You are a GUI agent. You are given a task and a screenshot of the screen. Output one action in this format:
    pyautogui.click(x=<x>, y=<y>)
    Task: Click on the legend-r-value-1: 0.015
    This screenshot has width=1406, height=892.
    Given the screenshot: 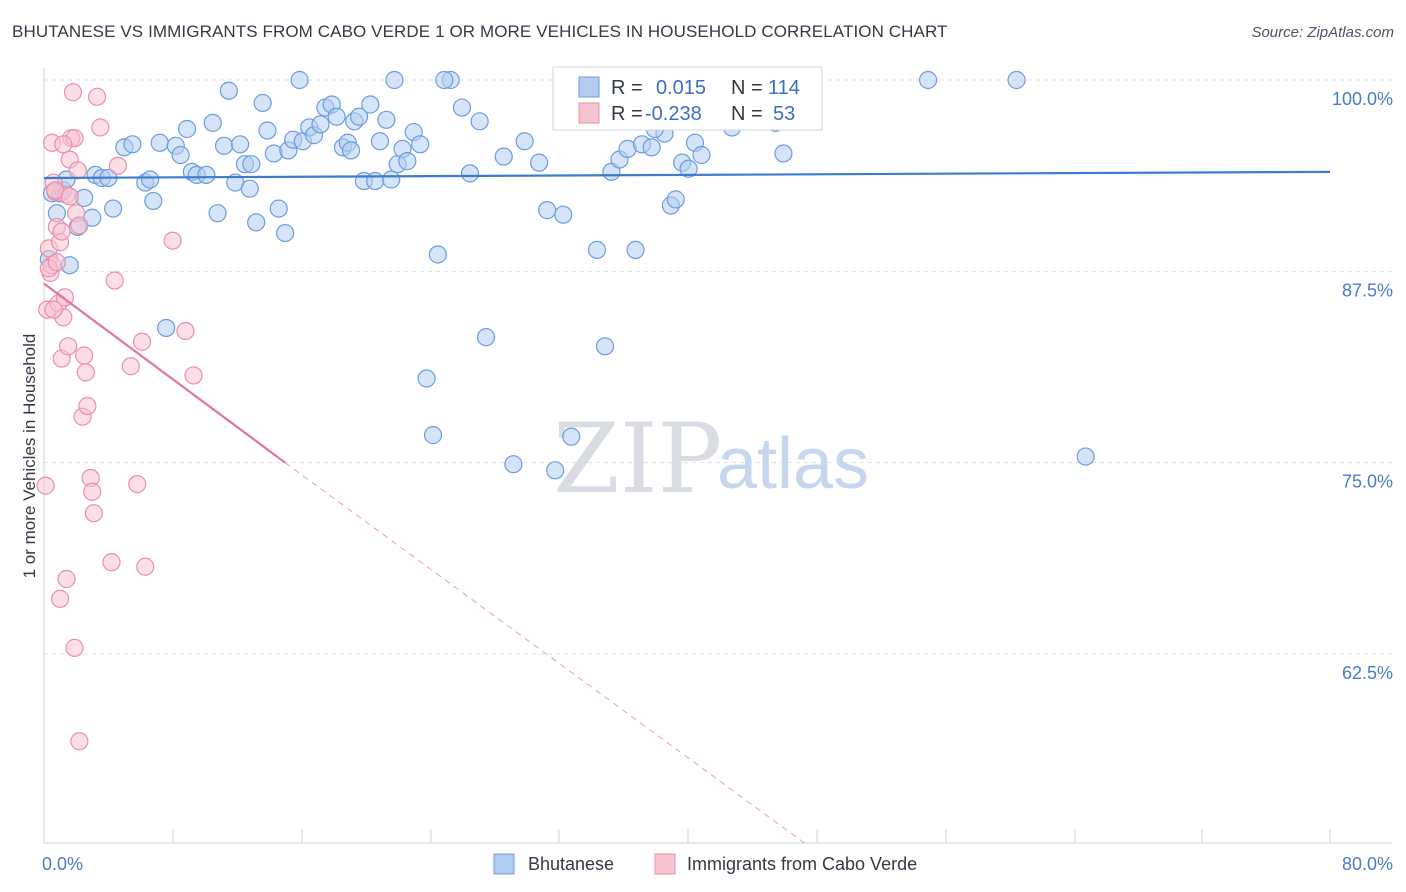 What is the action you would take?
    pyautogui.click(x=681, y=88)
    